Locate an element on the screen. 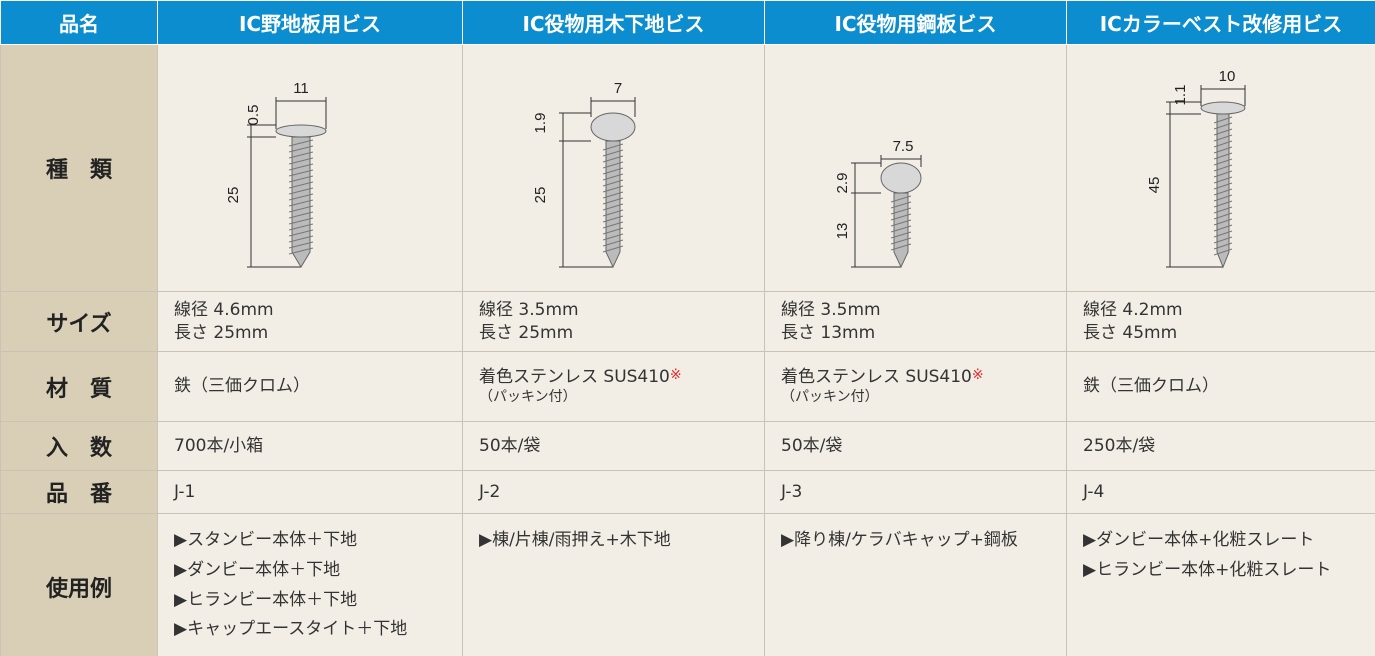 The image size is (1375, 656). cell: ▶ダンビー本体+化粧スレート ▶ヒランビー本体+化粧スレート is located at coordinates (1220, 584).